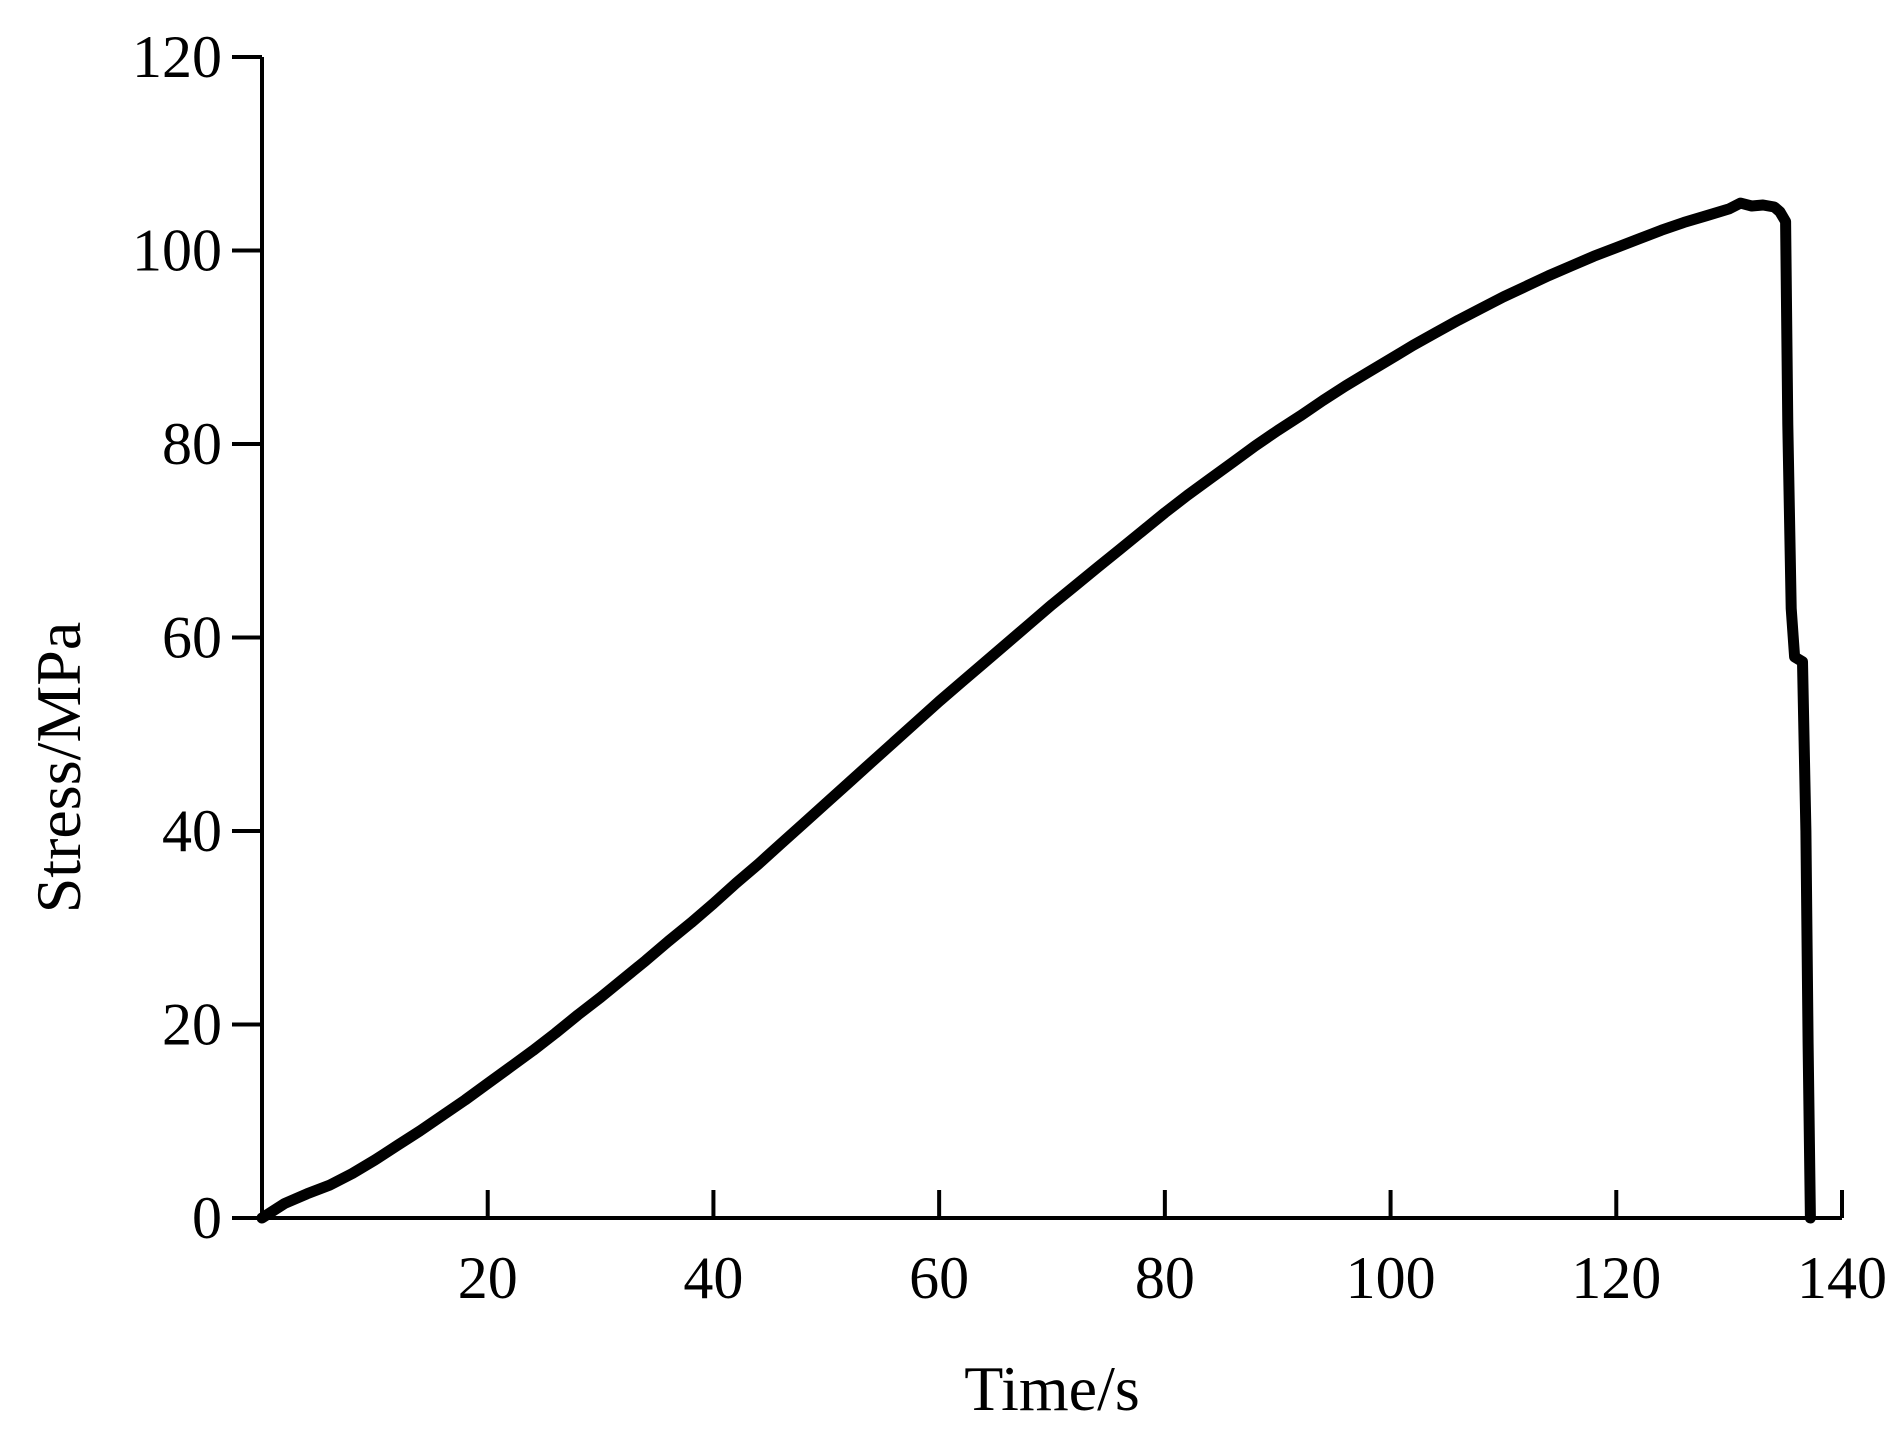 The height and width of the screenshot is (1440, 1898). What do you see at coordinates (192, 1025) in the screenshot?
I see `y-tick-label: 20` at bounding box center [192, 1025].